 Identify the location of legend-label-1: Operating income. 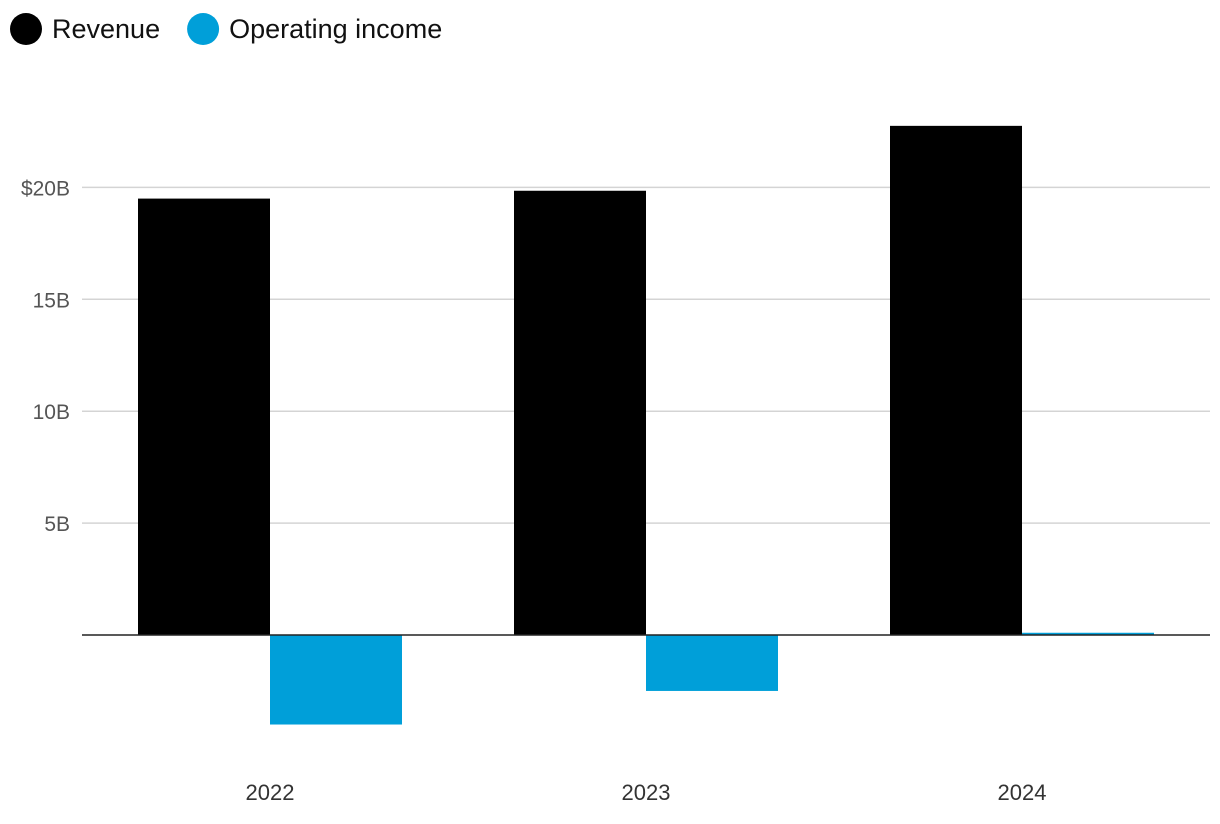
(335, 29).